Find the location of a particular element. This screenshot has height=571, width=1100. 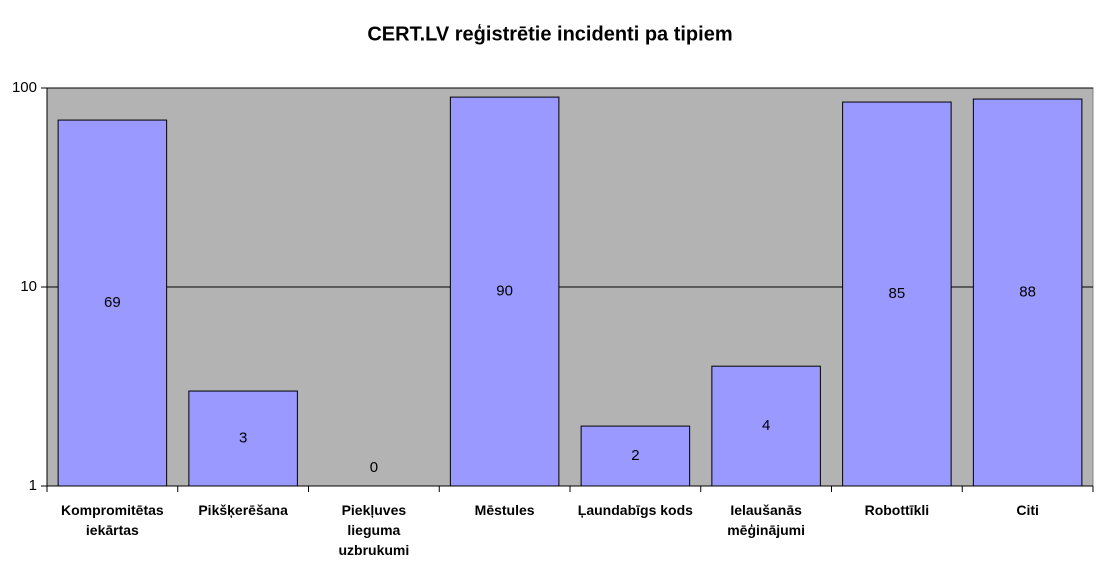

x-tick-label: Ļaundabīgs kods is located at coordinates (635, 510).